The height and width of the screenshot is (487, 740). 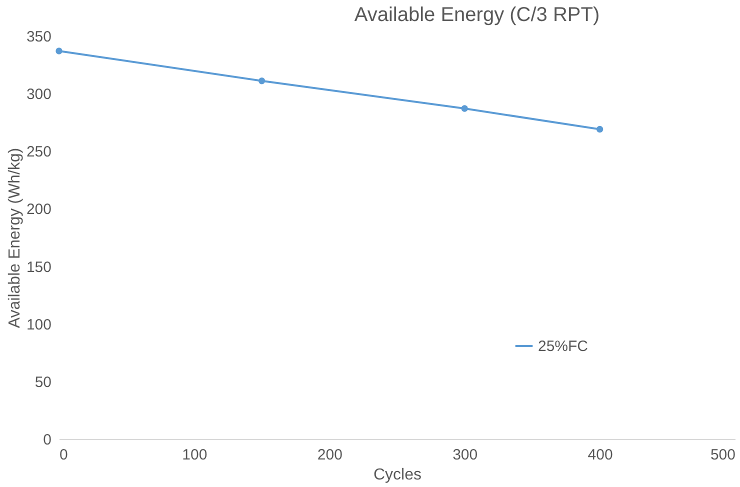 I want to click on x-tick-label: 300, so click(x=465, y=455).